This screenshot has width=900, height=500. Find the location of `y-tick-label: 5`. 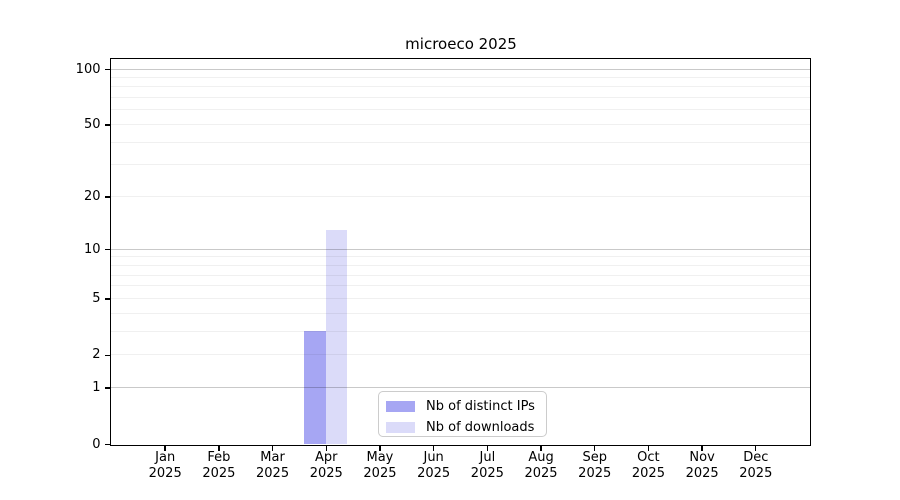

y-tick-label: 5 is located at coordinates (96, 298).